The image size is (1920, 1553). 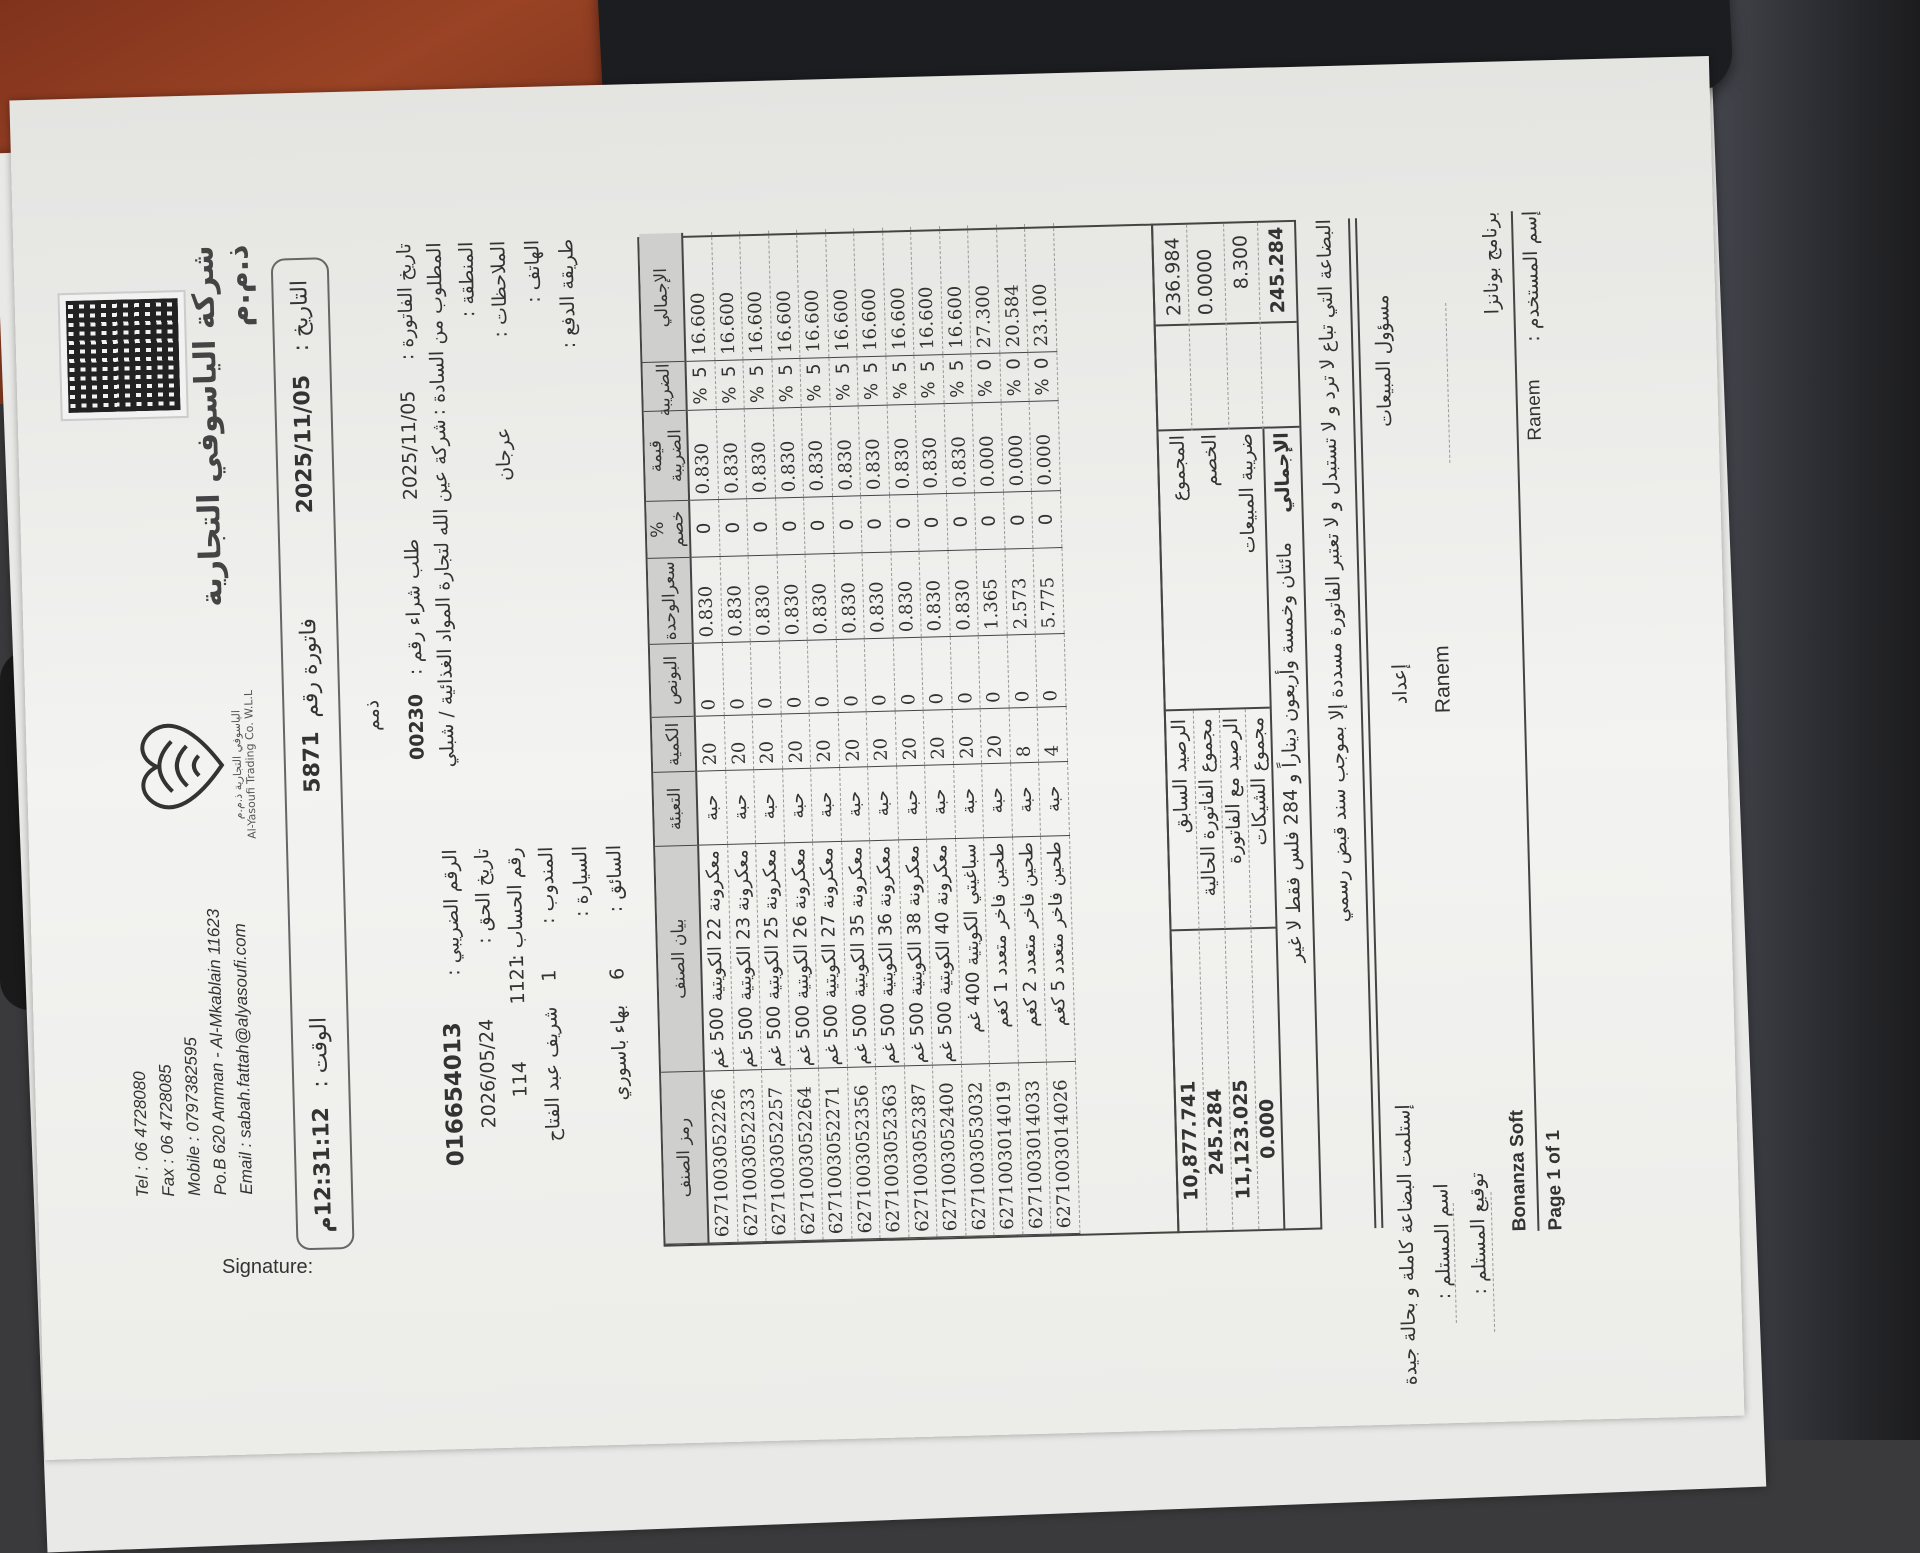 What do you see at coordinates (835, 1154) in the screenshot?
I see `cell-code: 6271003052271` at bounding box center [835, 1154].